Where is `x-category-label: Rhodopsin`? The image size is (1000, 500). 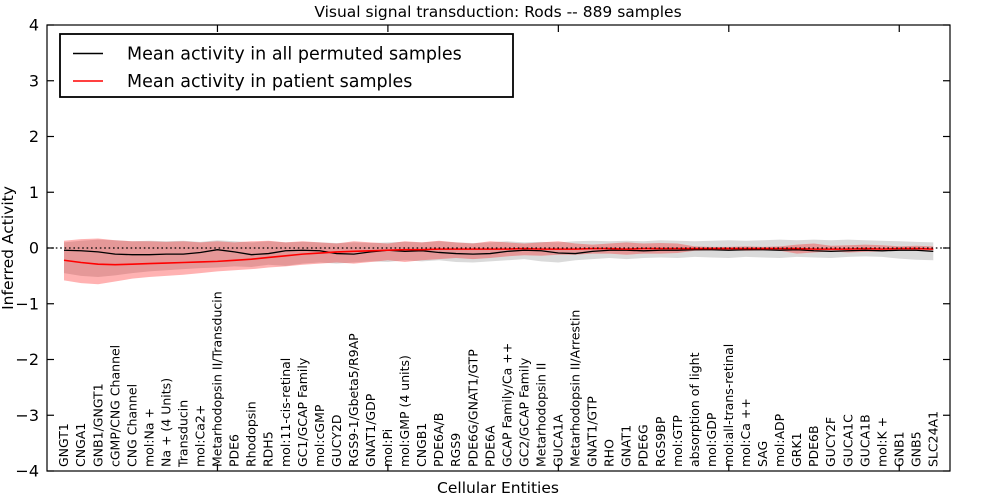 x-category-label: Rhodopsin is located at coordinates (251, 434).